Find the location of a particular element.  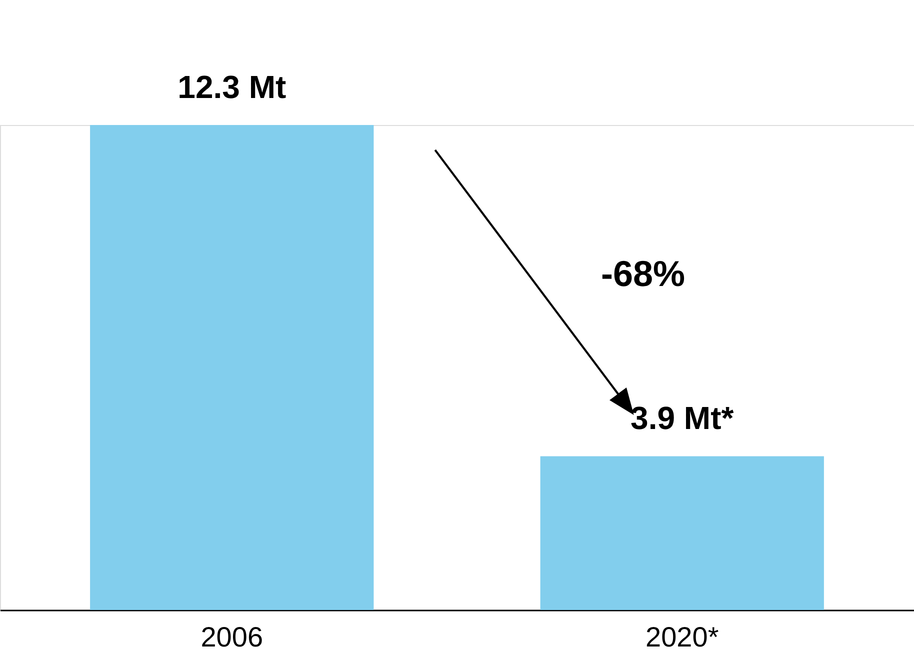

x-tick-label: 2006 is located at coordinates (232, 637).